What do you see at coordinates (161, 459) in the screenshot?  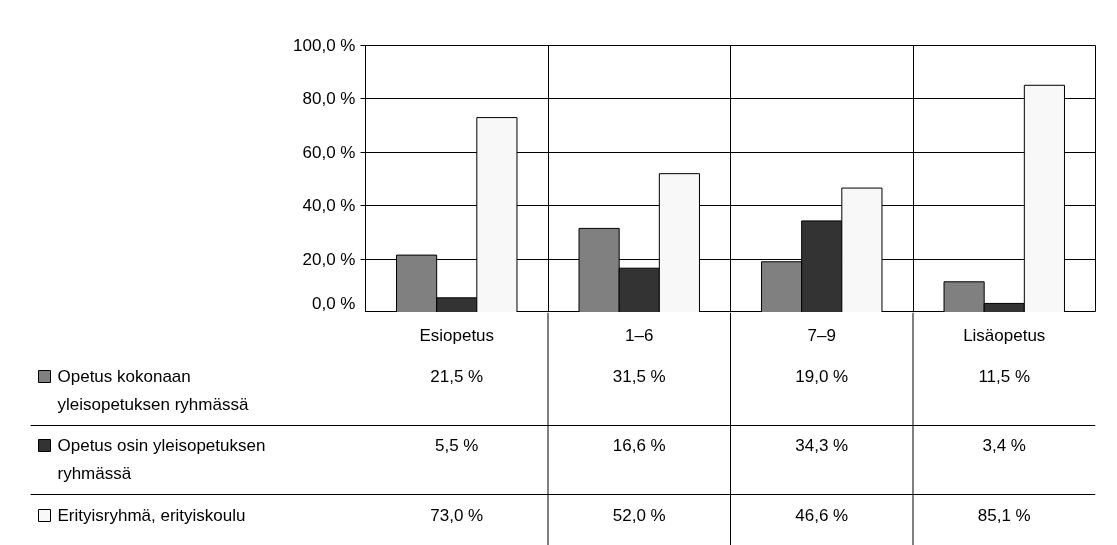 I see `legend-label: Opetus osin yleisopetuksen ryhmässä` at bounding box center [161, 459].